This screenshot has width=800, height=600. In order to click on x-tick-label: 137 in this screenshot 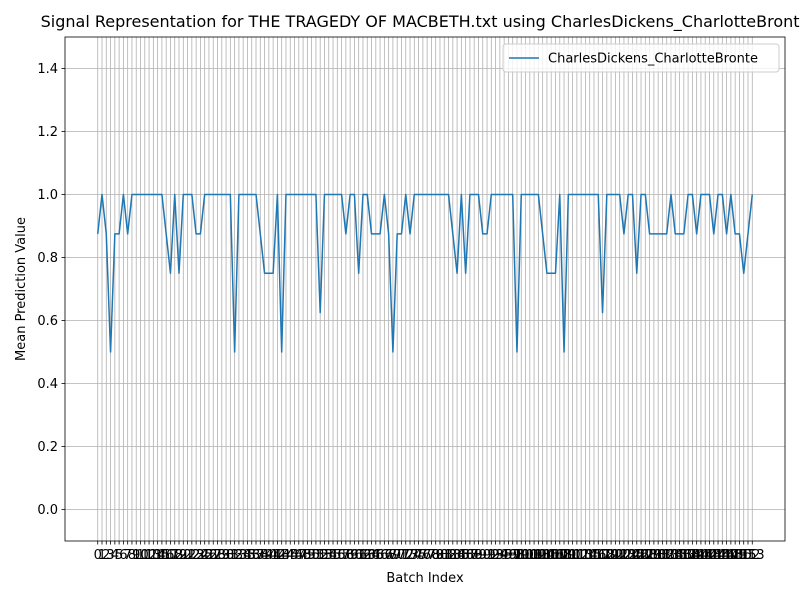, I will do `click(683, 555)`.